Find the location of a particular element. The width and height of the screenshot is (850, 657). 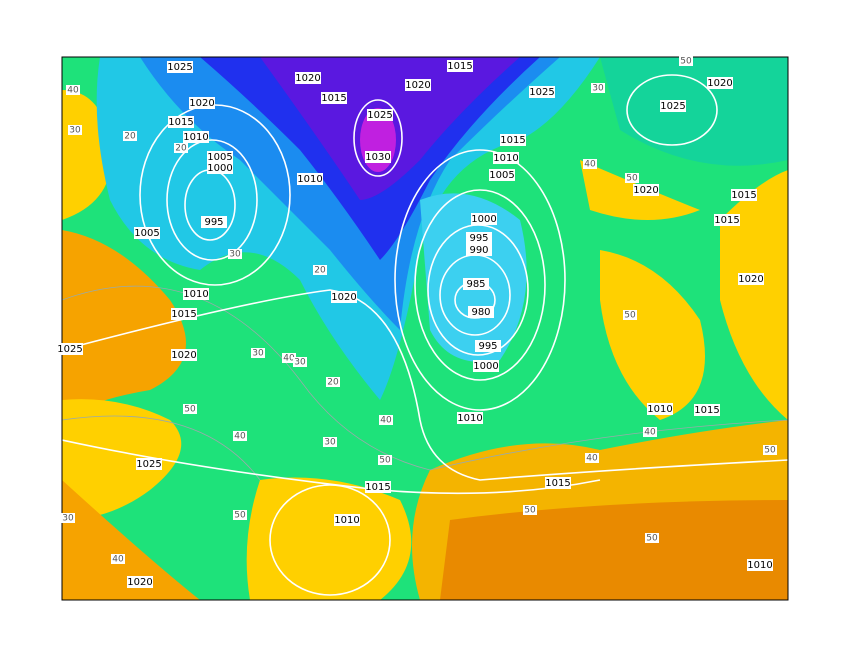

pressure-label: 995 is located at coordinates (487, 346).